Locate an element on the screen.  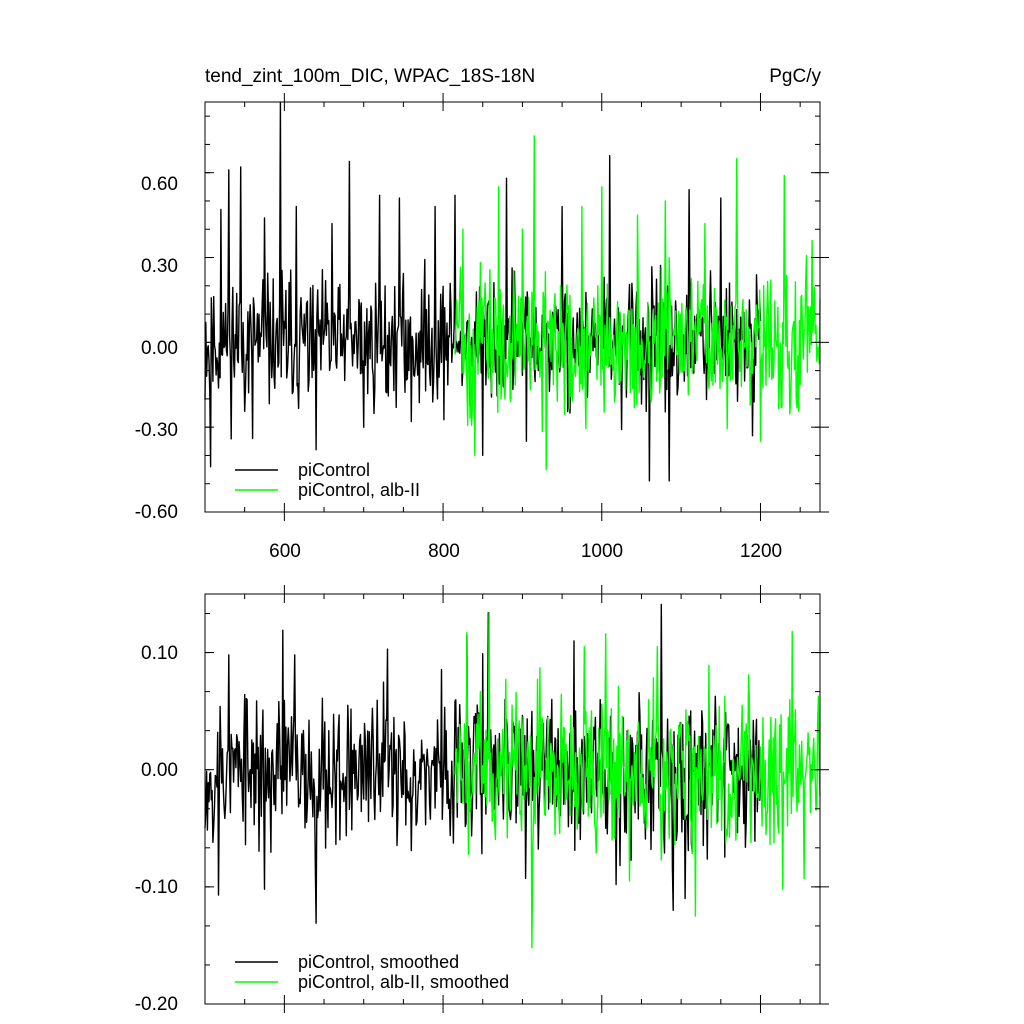
top-ytick-label-neg0.60: -0.60 is located at coordinates (156, 512).